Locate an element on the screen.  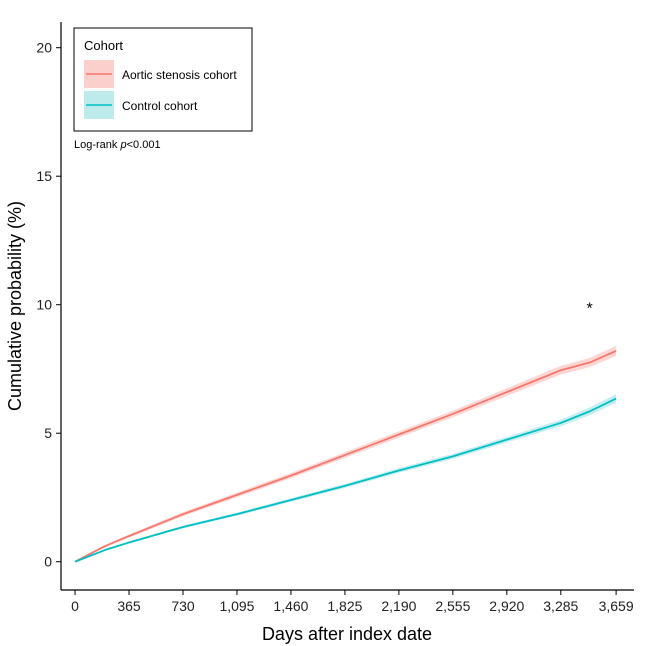
logrank-value: <0.001 is located at coordinates (144, 145).